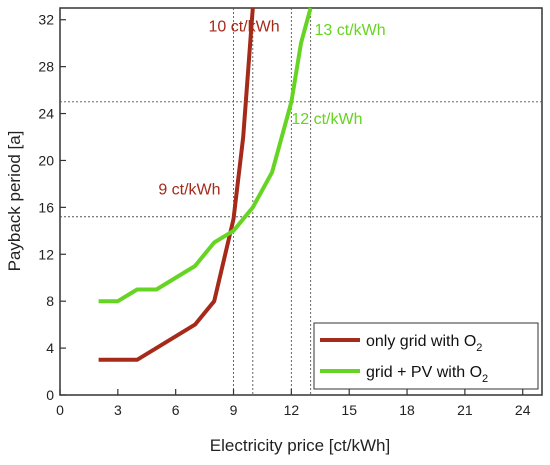  What do you see at coordinates (465, 410) in the screenshot?
I see `x-tick-label: 21` at bounding box center [465, 410].